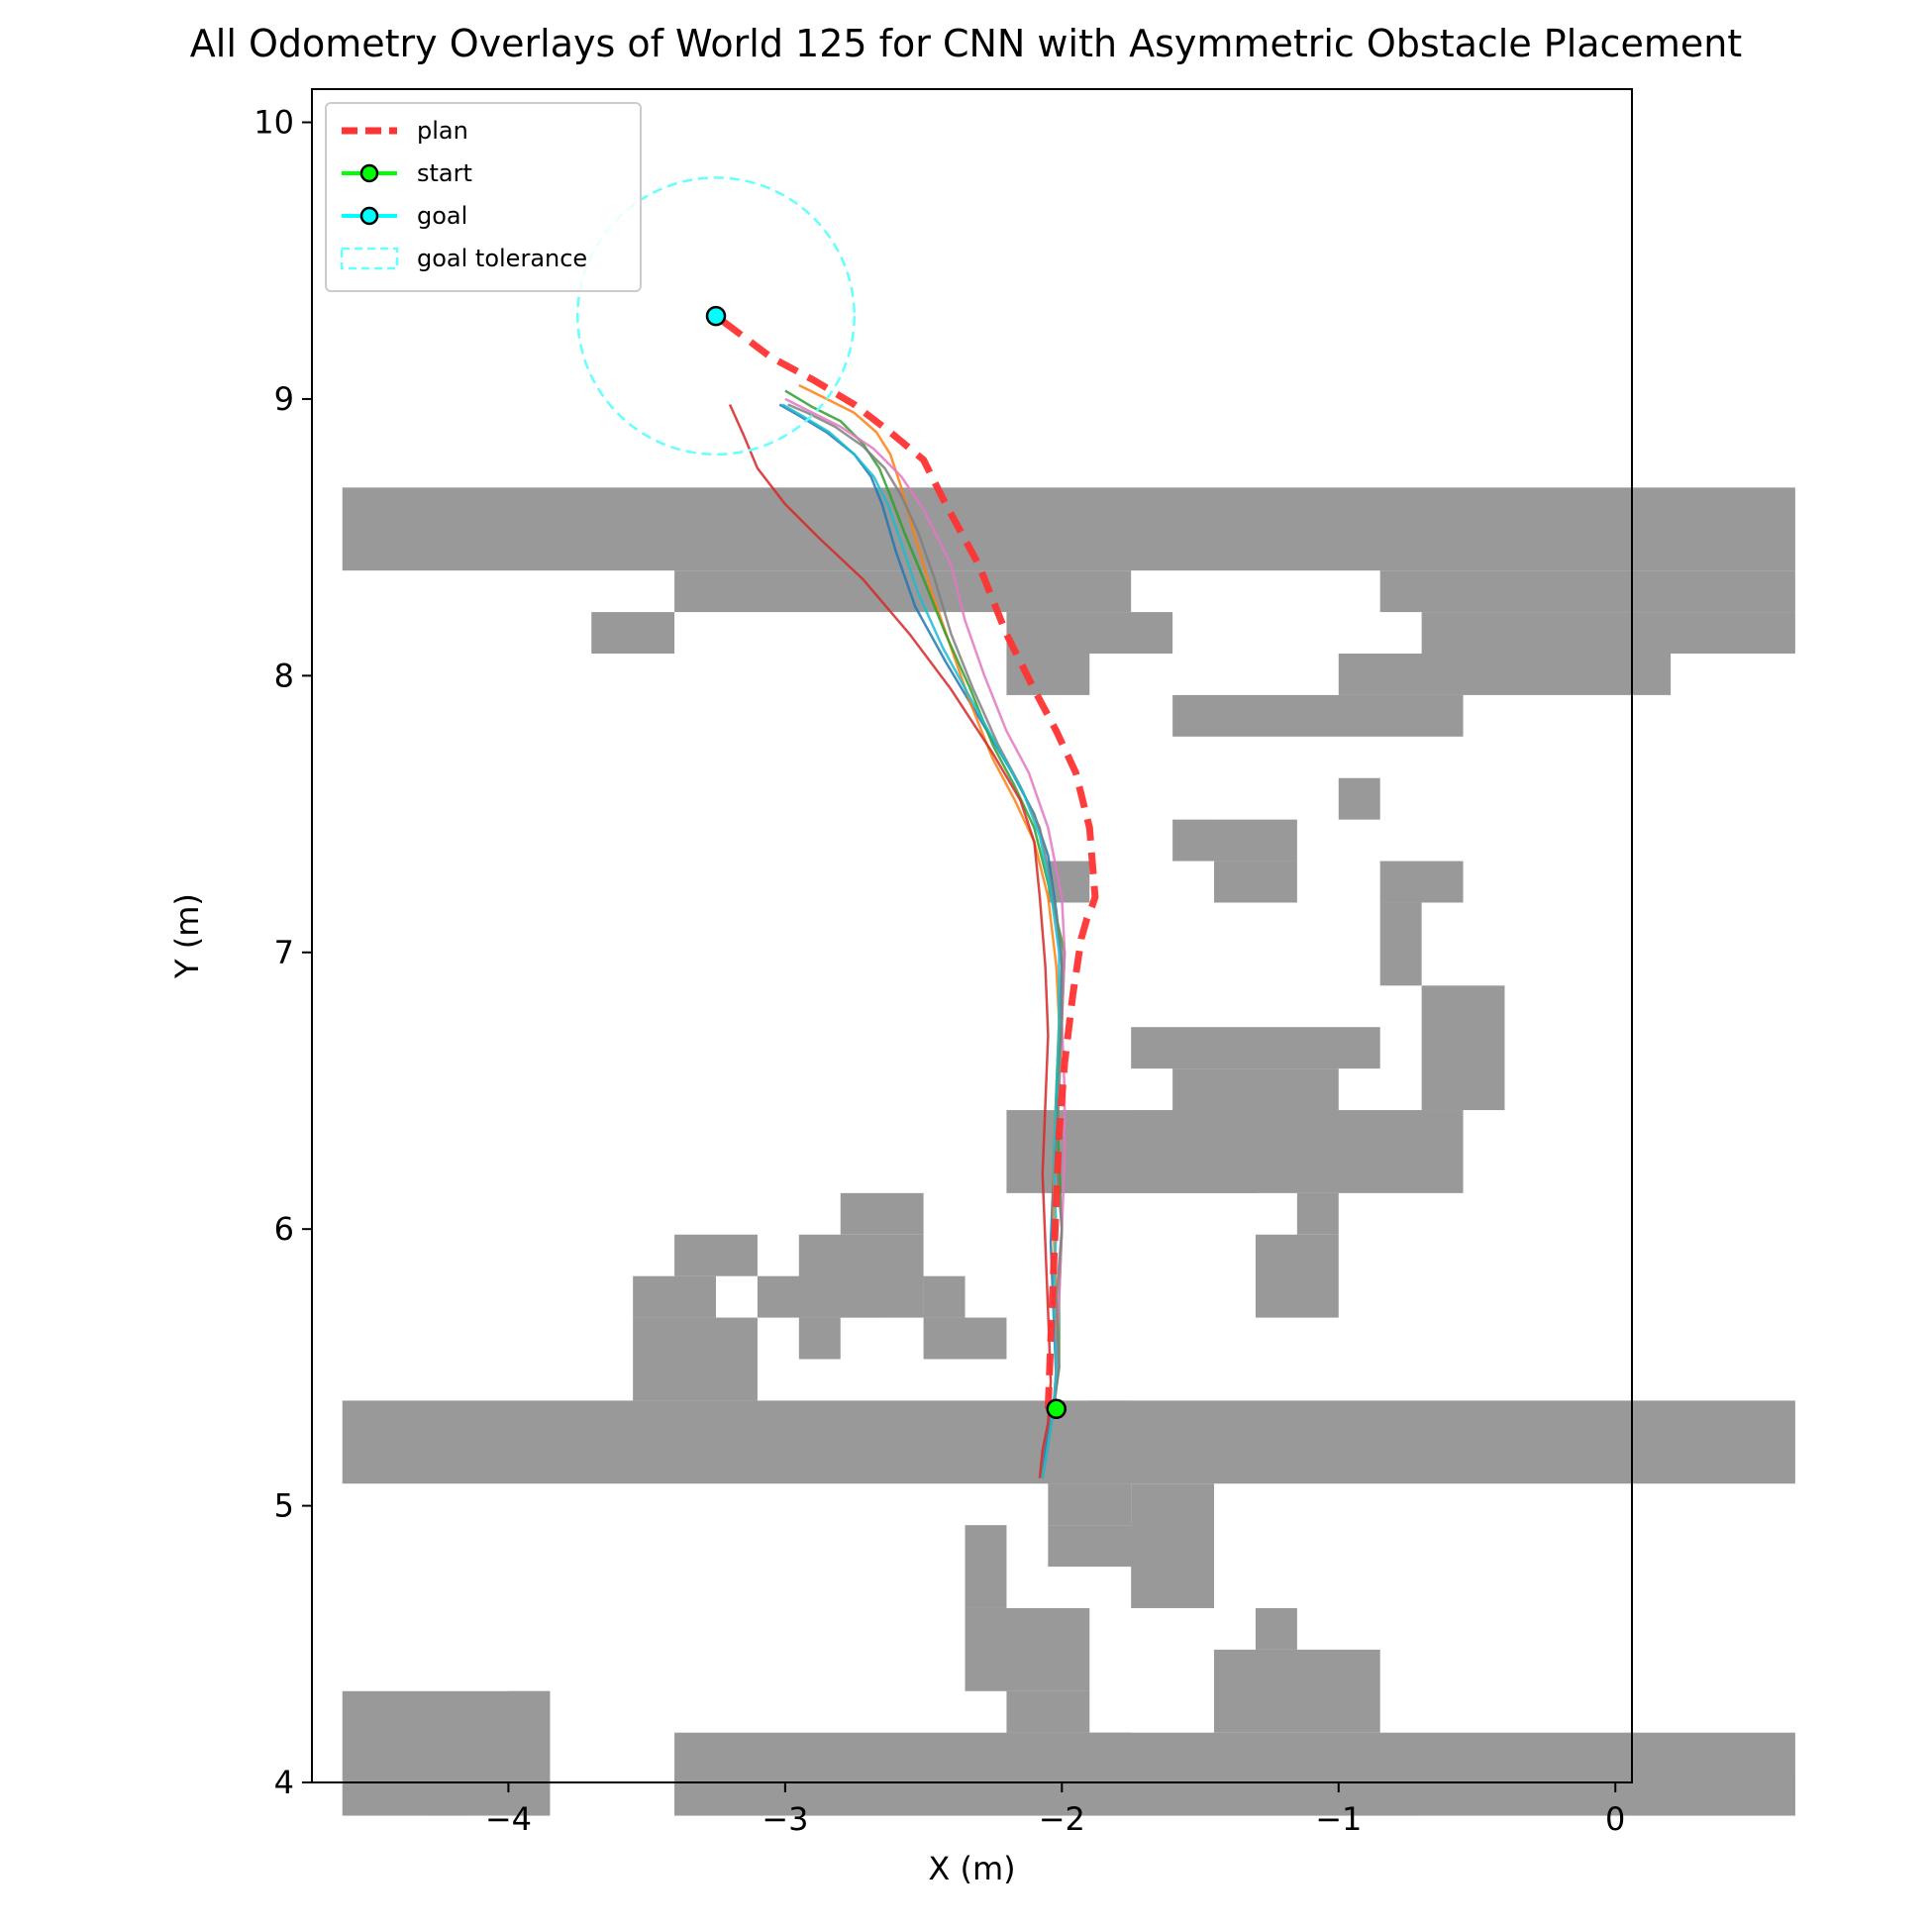 This screenshot has width=1932, height=1930. I want to click on legend: plan start goal goal tolerance, so click(483, 197).